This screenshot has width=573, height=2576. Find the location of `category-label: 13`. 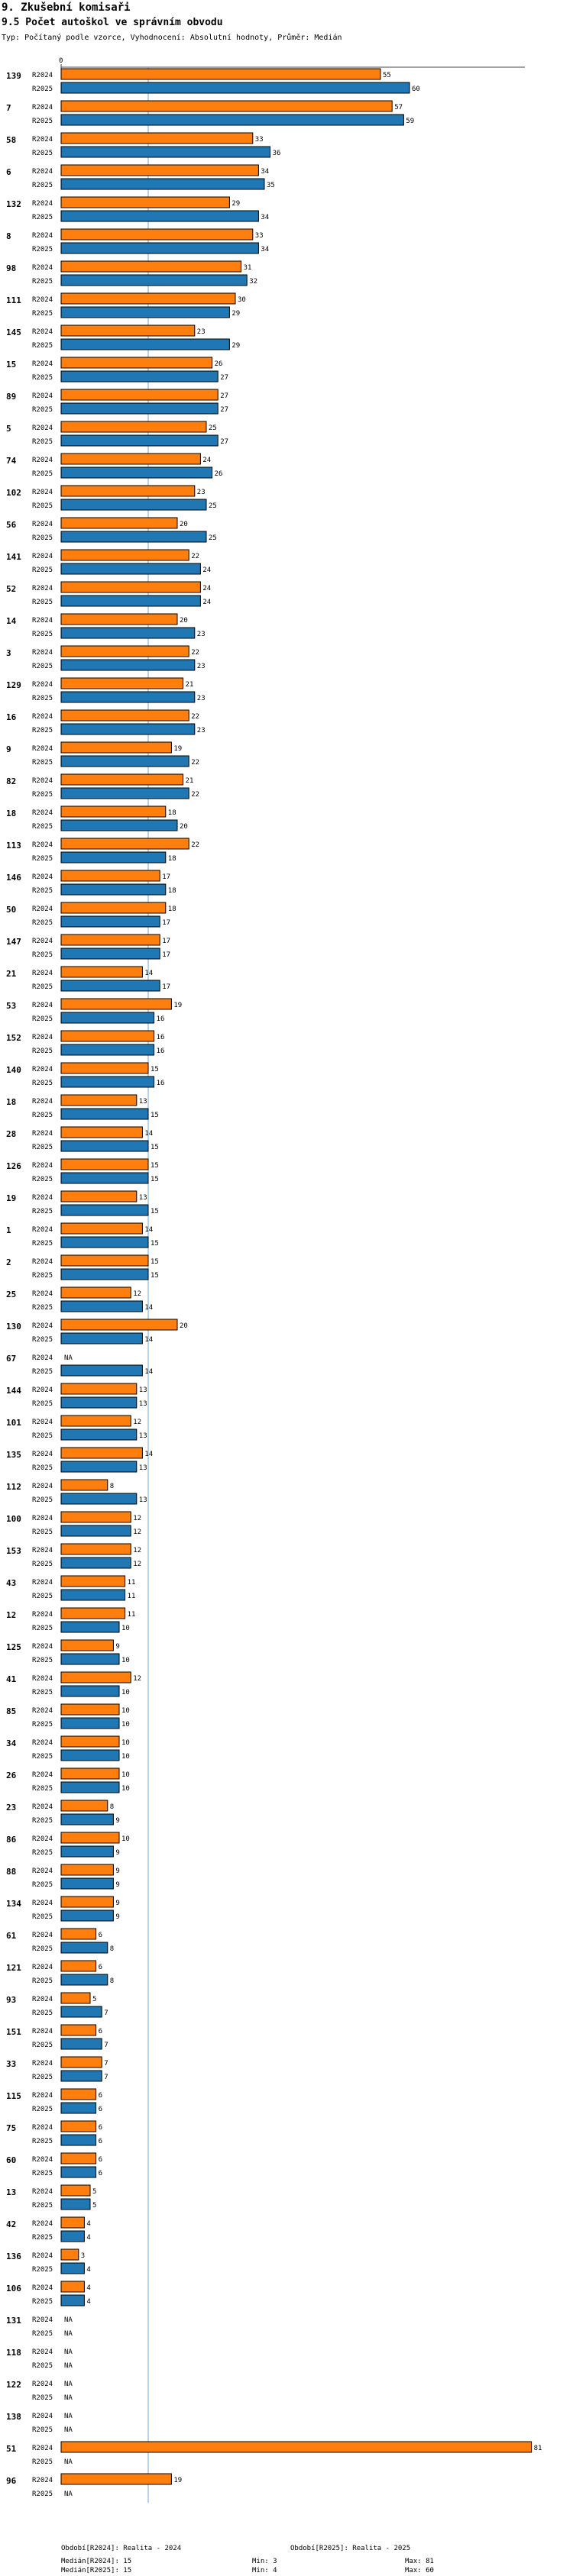

category-label: 13 is located at coordinates (11, 2192).